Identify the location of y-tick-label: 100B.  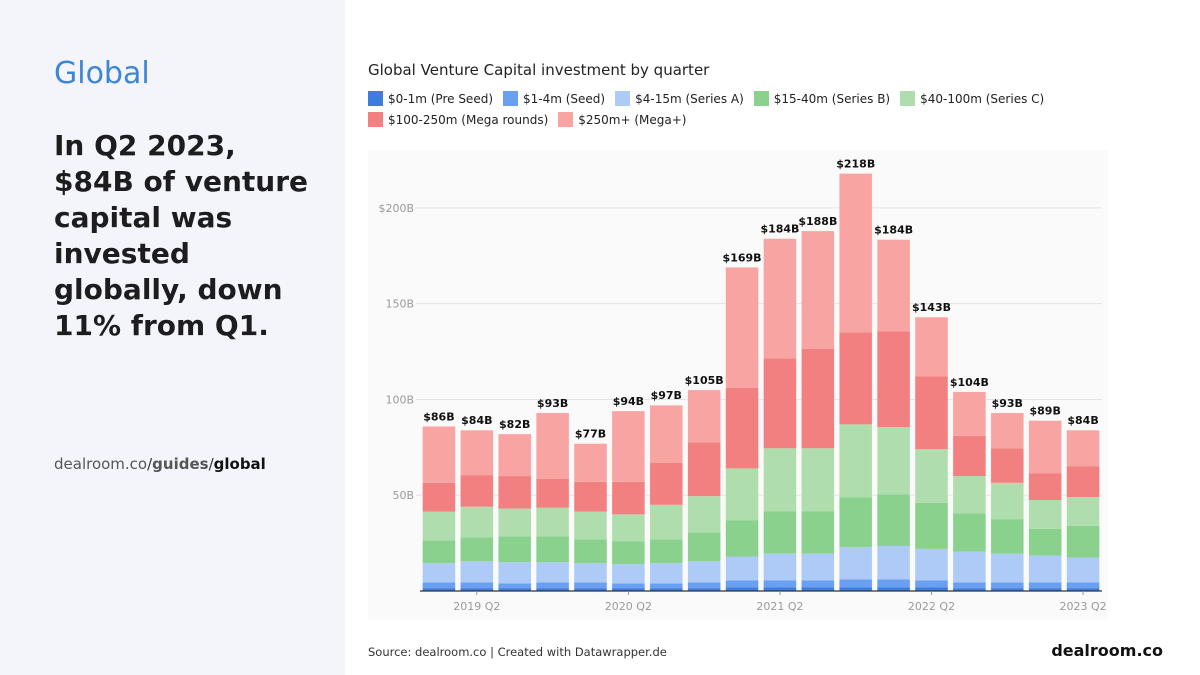
(399, 399).